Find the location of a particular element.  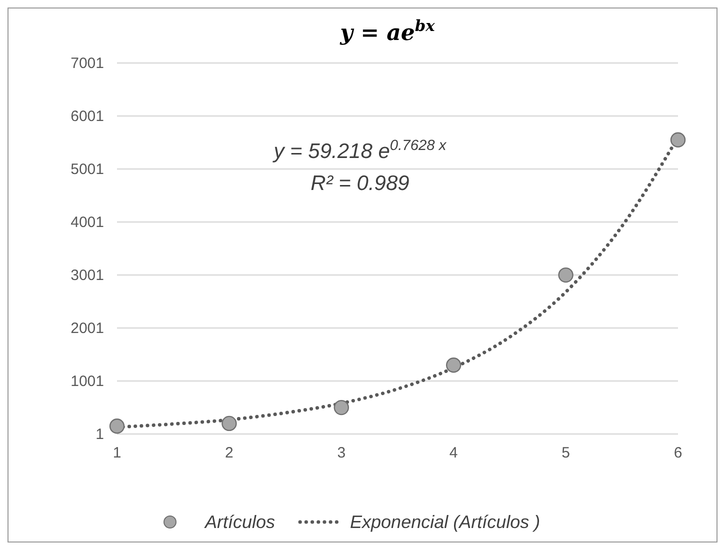

y-tick-label: 3001 is located at coordinates (87, 275).